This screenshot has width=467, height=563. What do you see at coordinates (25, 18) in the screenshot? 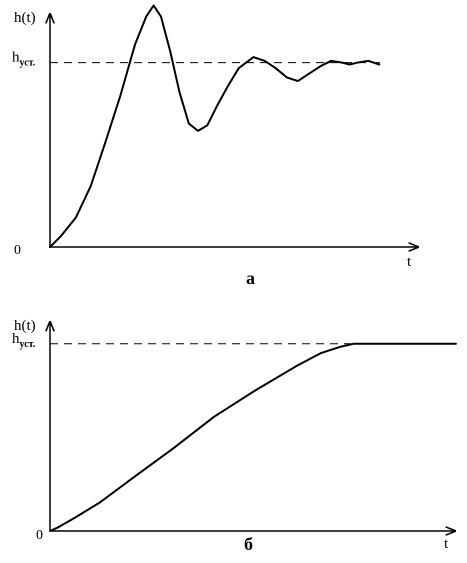
I see `panel-a-ylabel: h(t)` at bounding box center [25, 18].